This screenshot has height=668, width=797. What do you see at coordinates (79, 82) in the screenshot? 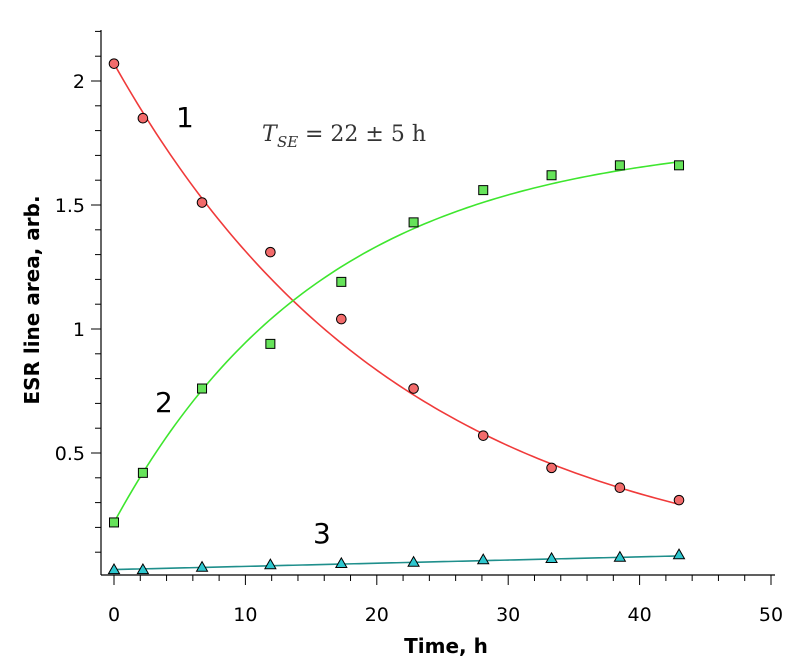
I see `y-tick-label: 2` at bounding box center [79, 82].